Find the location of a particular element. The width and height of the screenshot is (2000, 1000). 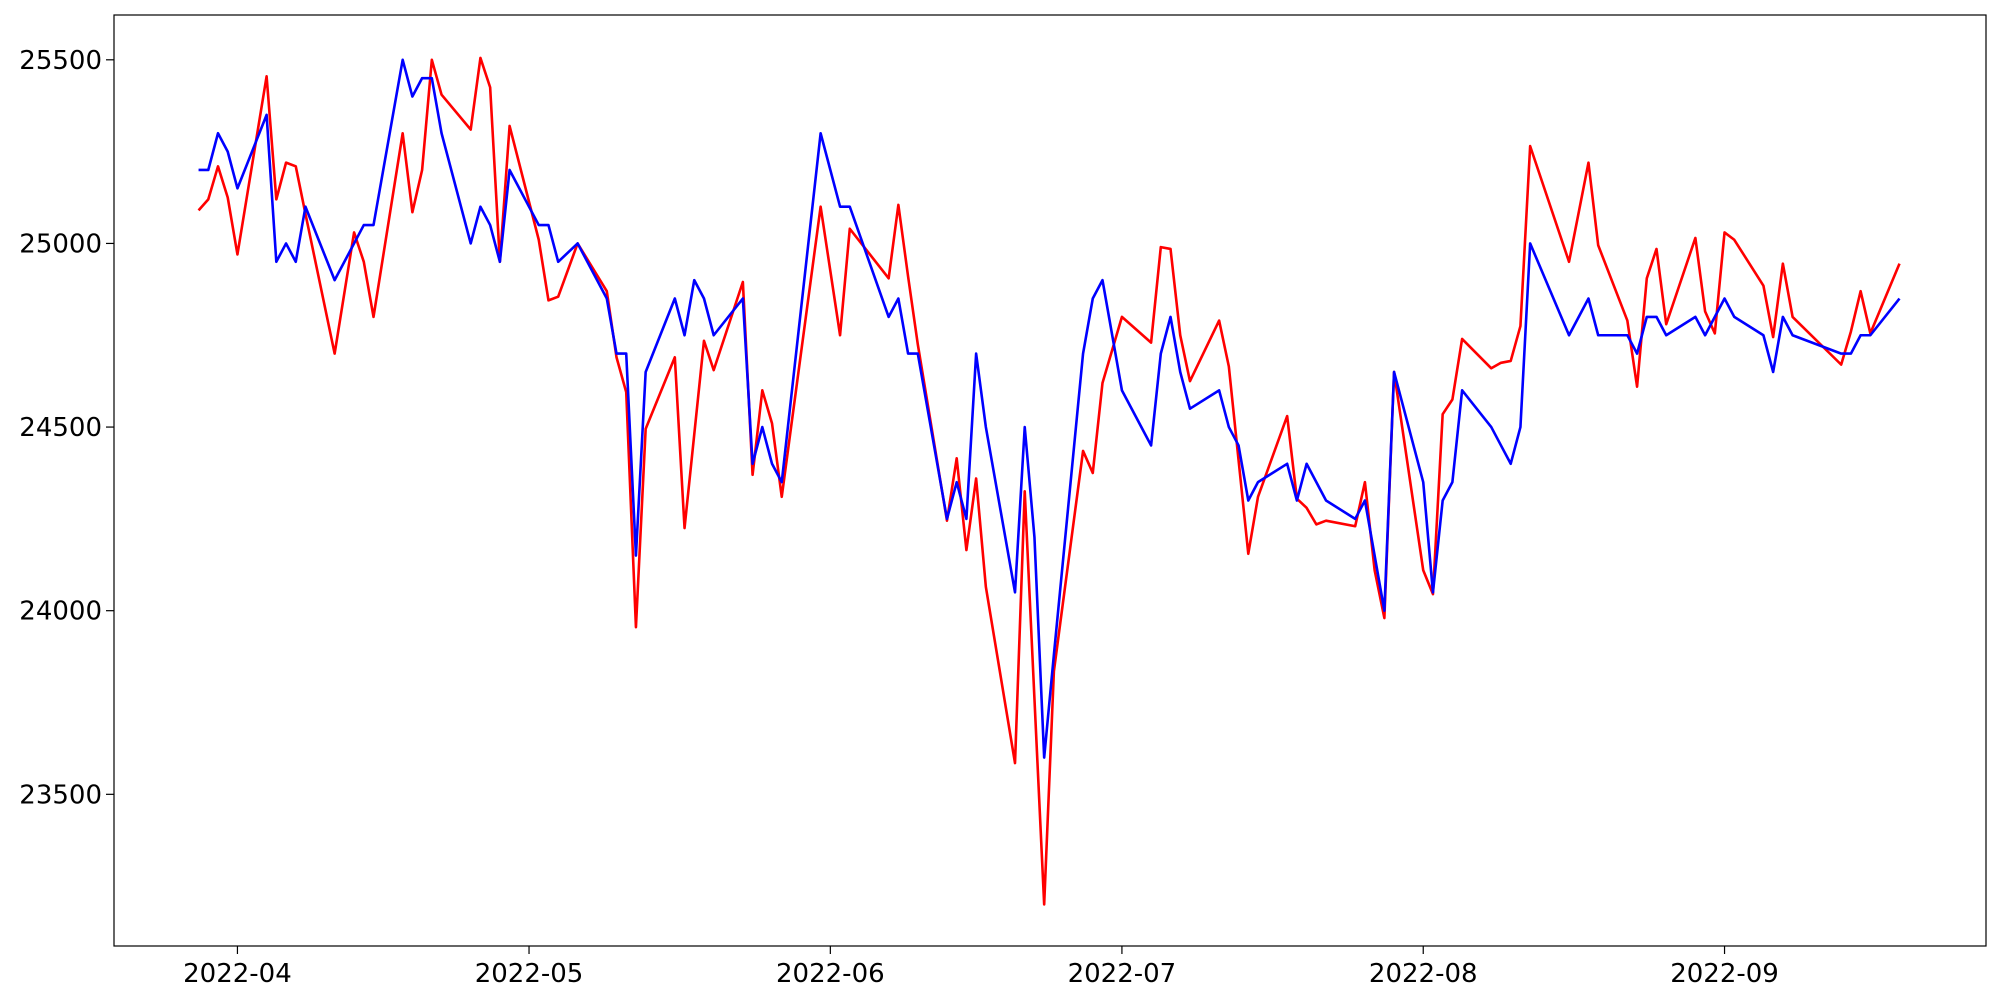

x-tick-label: 2022-04 is located at coordinates (237, 974).